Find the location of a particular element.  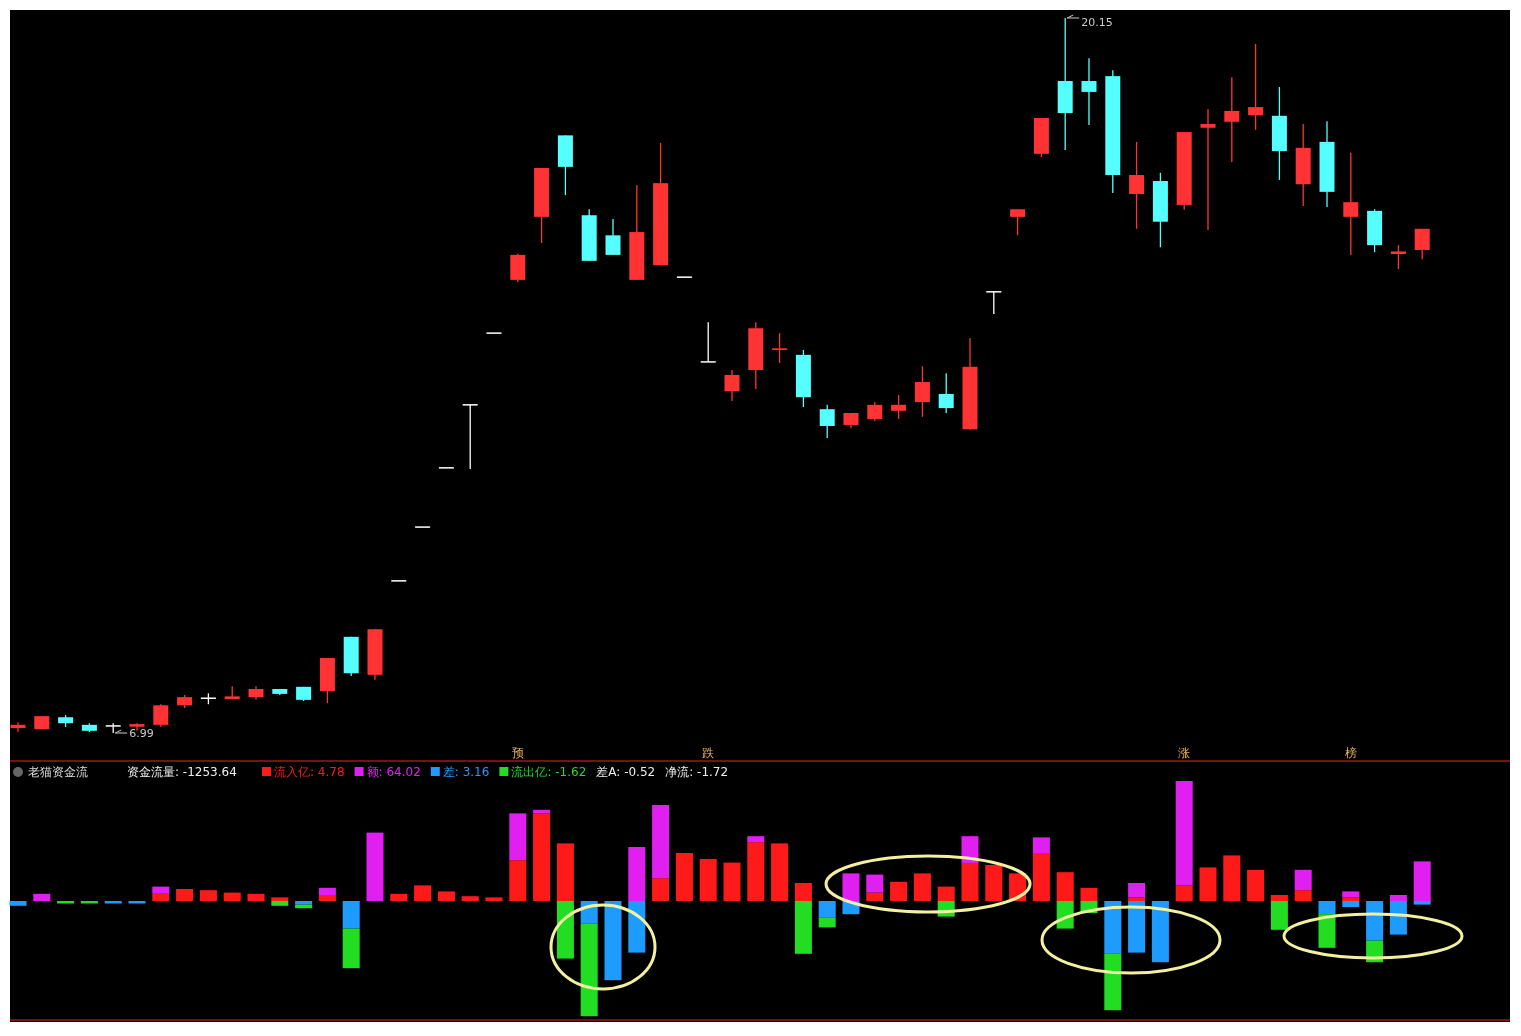

legend-label: 差: 3.16 is located at coordinates (466, 772).